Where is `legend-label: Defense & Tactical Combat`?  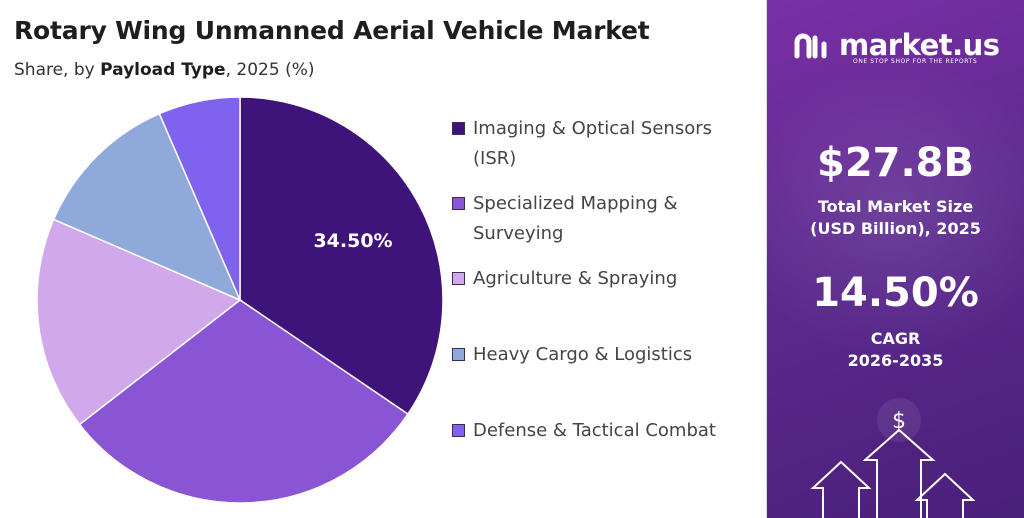 legend-label: Defense & Tactical Combat is located at coordinates (594, 430).